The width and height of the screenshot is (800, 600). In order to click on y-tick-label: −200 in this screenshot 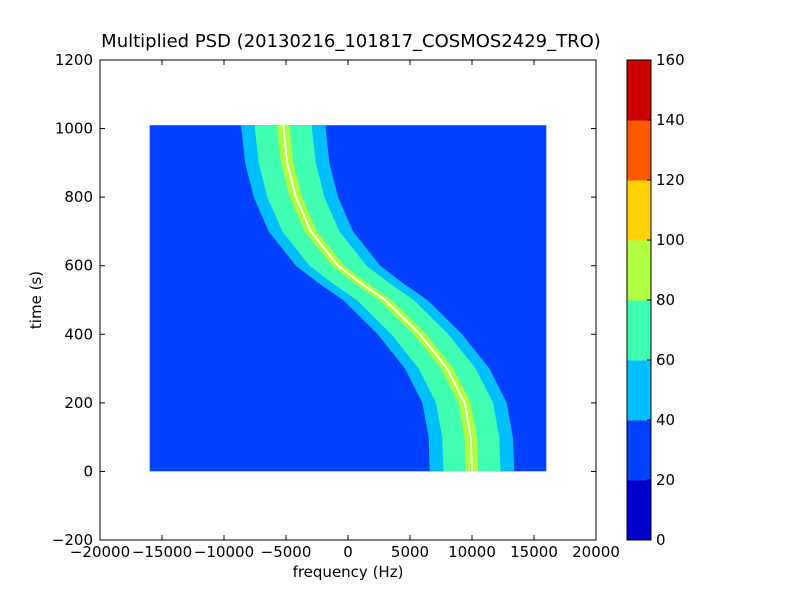, I will do `click(72, 540)`.